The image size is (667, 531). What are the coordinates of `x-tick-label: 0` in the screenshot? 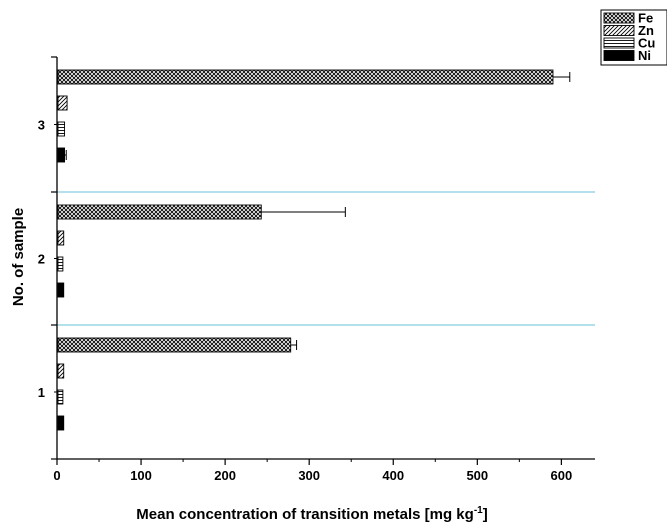 It's located at (56, 475).